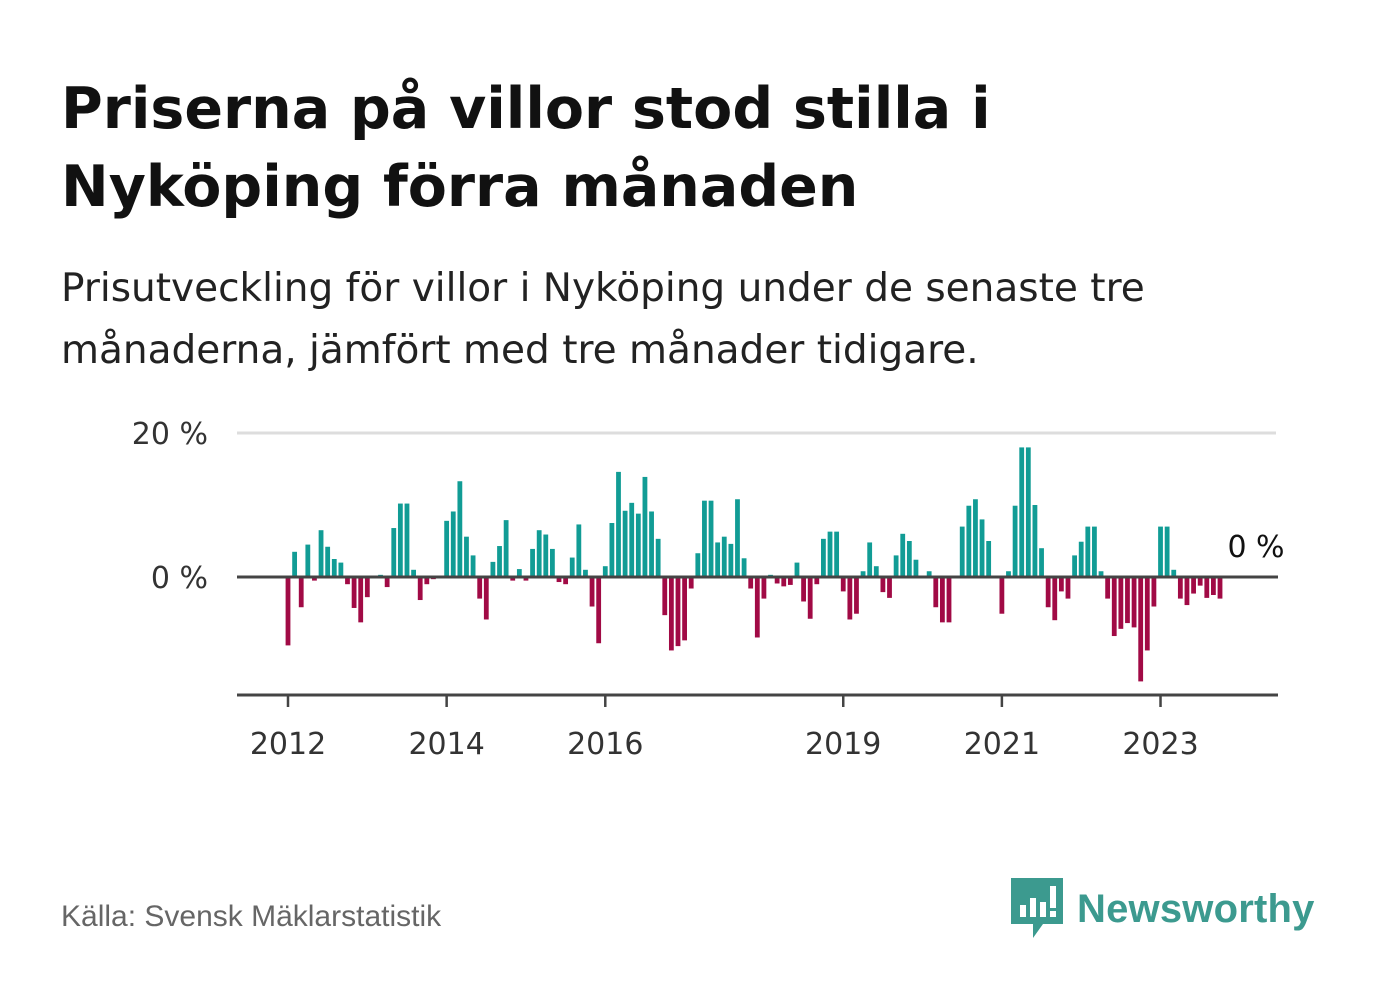 This screenshot has width=1382, height=999. What do you see at coordinates (1163, 909) in the screenshot?
I see `newsworthy-brand: Newsworthy` at bounding box center [1163, 909].